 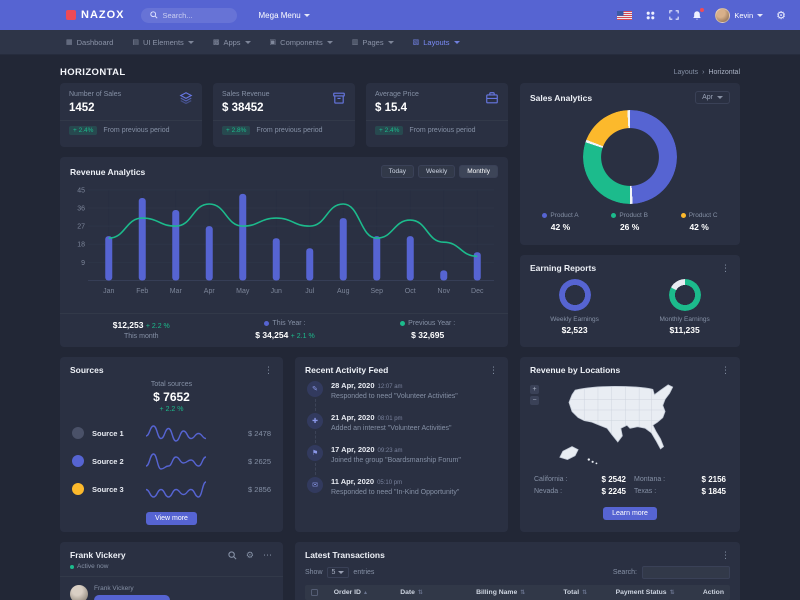 What do you see at coordinates (95, 15) in the screenshot?
I see `logo: NAZOX` at bounding box center [95, 15].